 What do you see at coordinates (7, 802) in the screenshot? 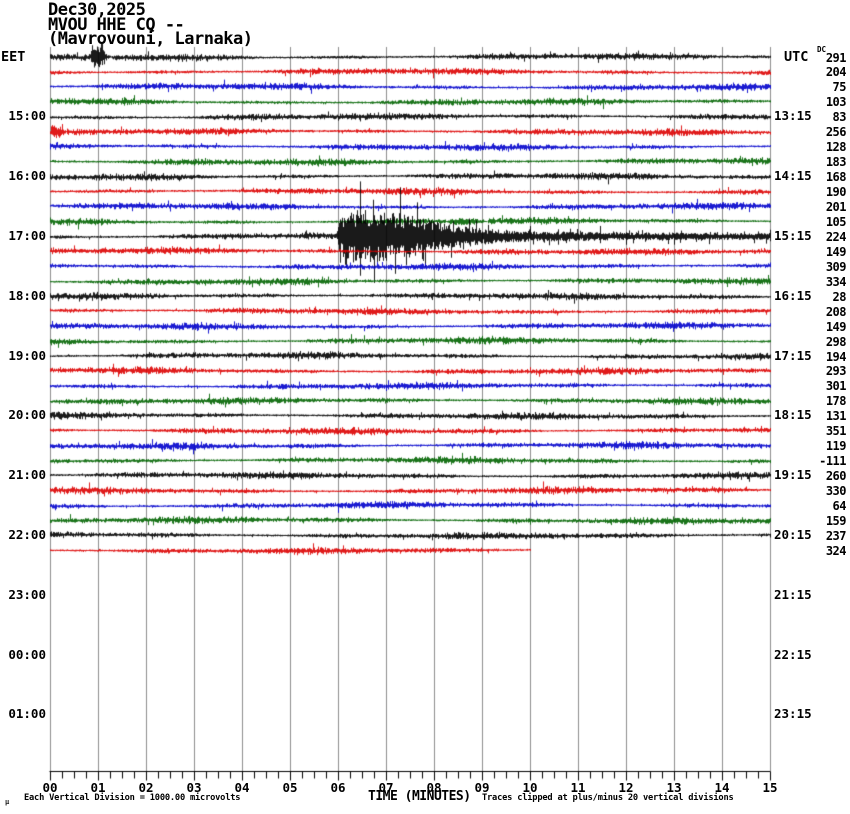
I see `mu-mark: µ` at bounding box center [7, 802].